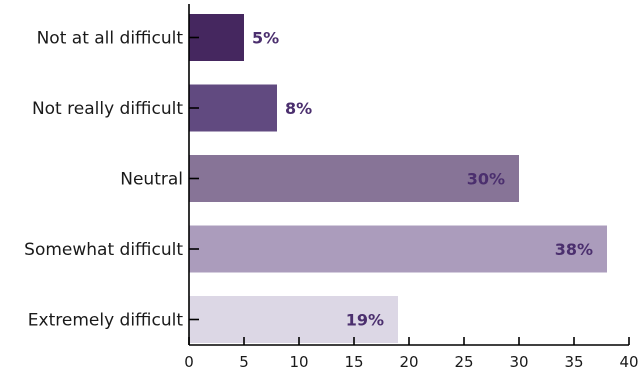 The height and width of the screenshot is (383, 639). I want to click on data-label-extremely-difficult: 19%, so click(365, 320).